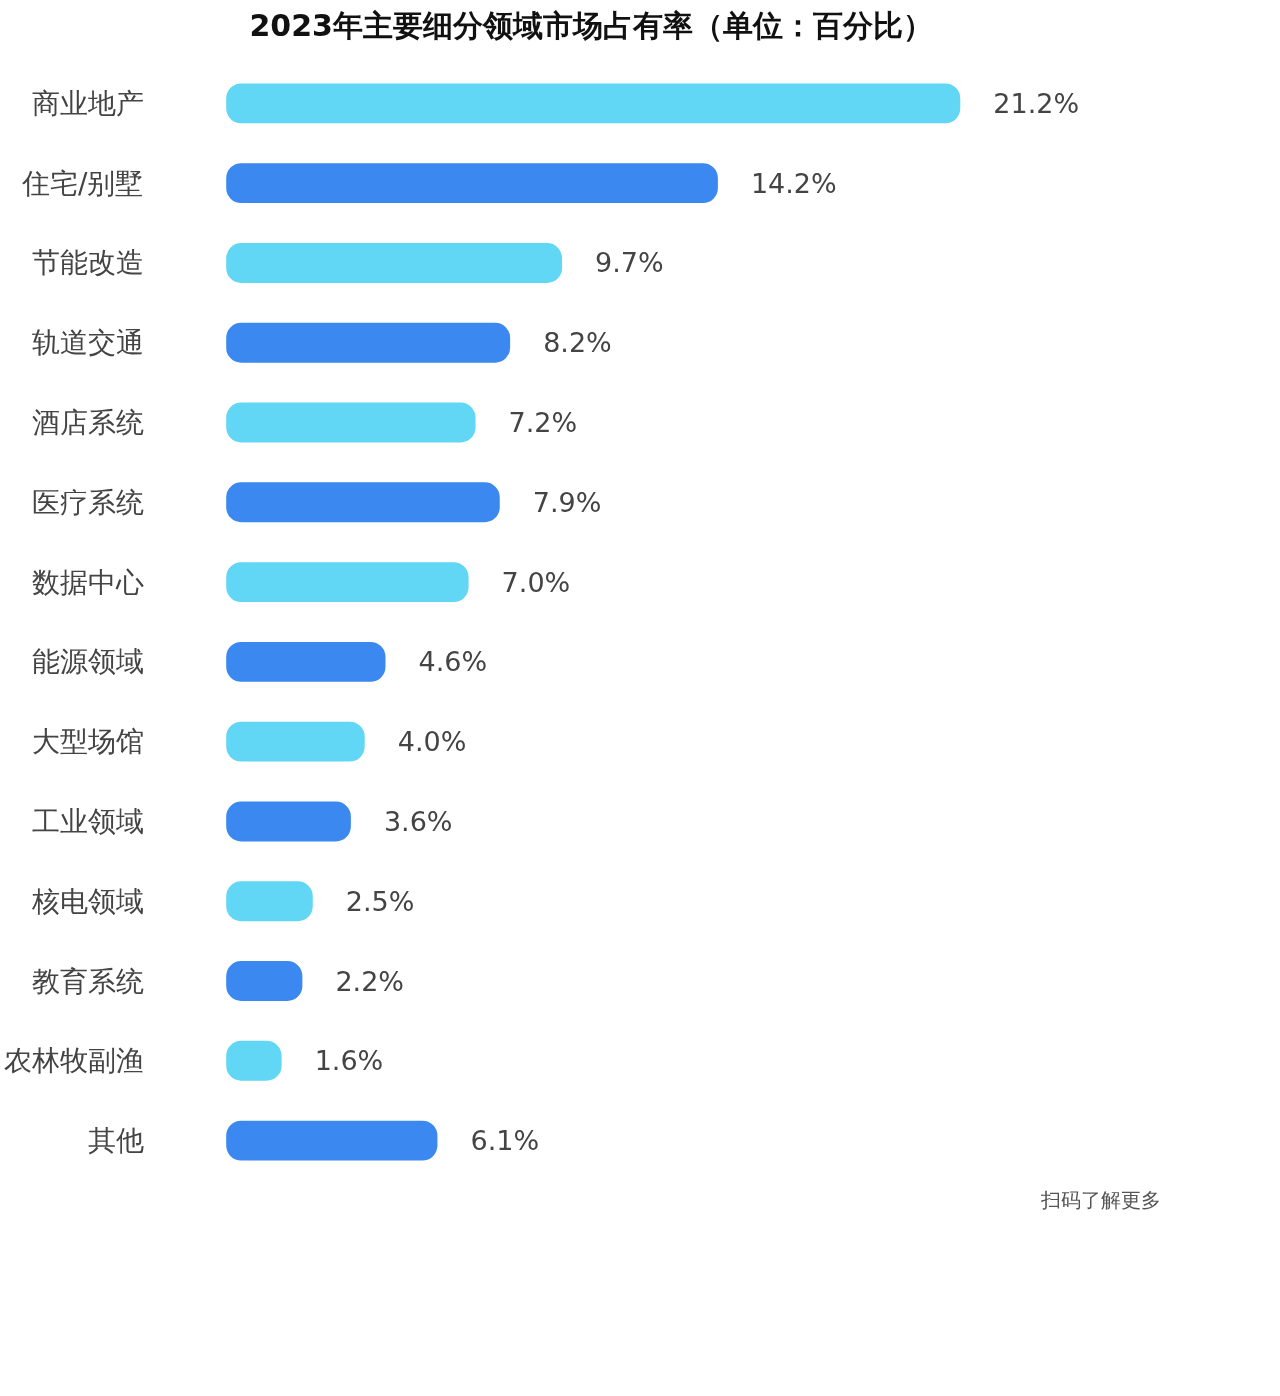 The image size is (1280, 1396). Describe the element at coordinates (577, 343) in the screenshot. I see `data-label: 8.2%` at that location.